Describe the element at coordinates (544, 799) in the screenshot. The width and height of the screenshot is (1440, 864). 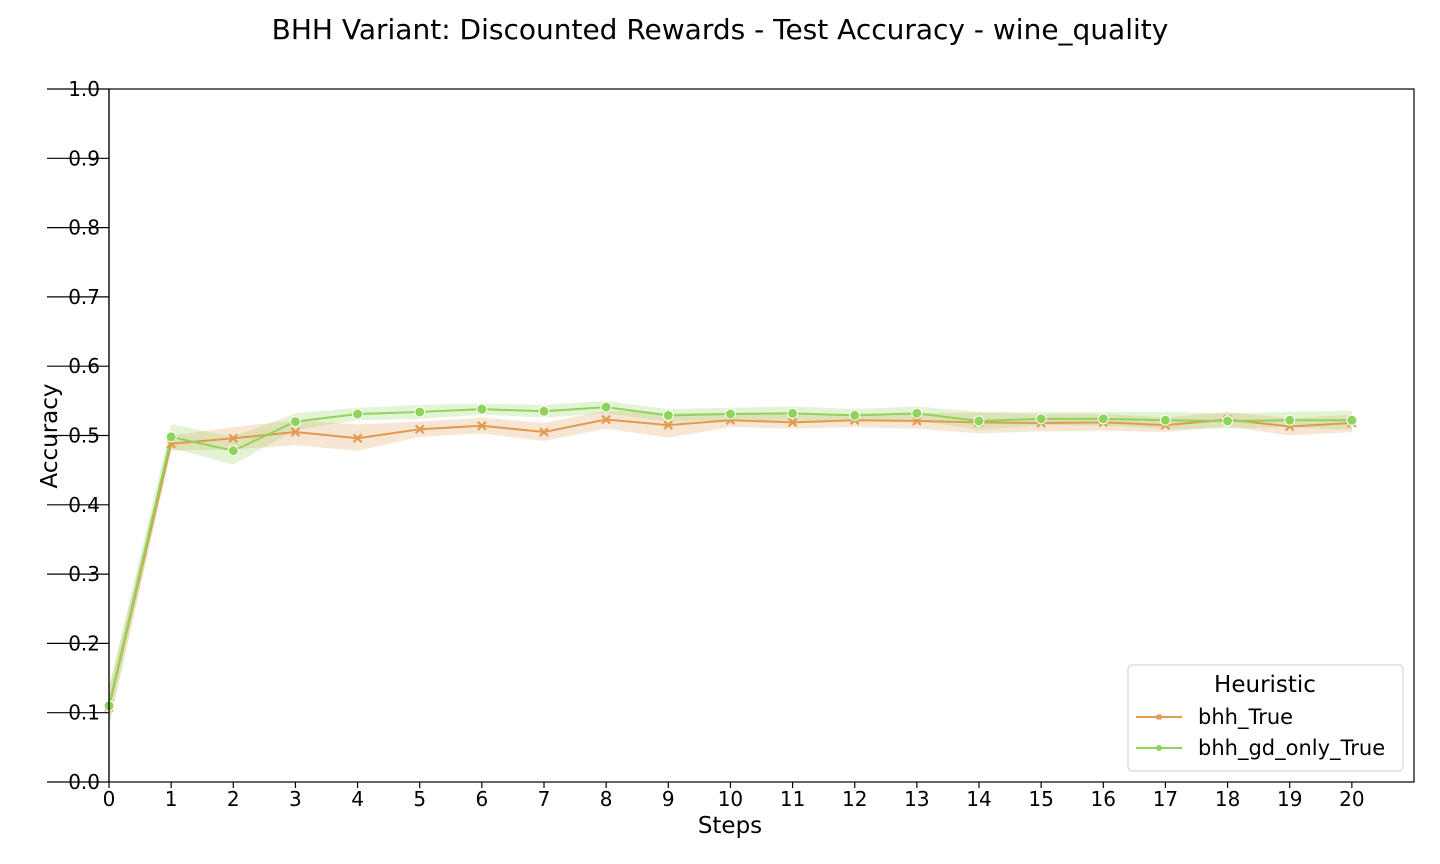
I see `x-tick-label: 7` at that location.